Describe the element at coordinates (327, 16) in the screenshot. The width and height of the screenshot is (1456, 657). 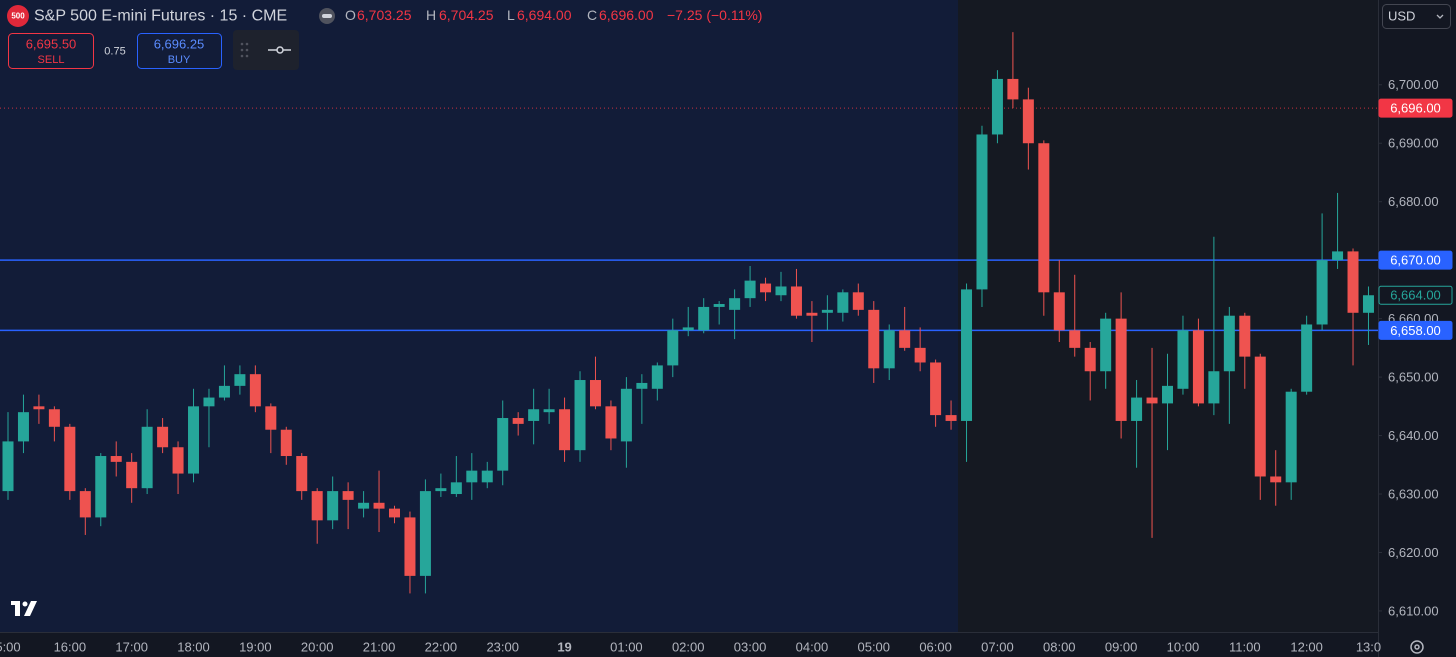
I see `visibility-icon` at that location.